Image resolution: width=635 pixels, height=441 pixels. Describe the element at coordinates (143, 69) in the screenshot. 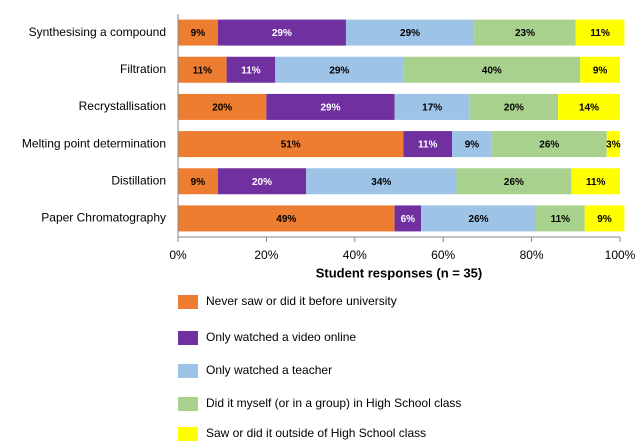

I see `y-tick-label: Filtration` at that location.